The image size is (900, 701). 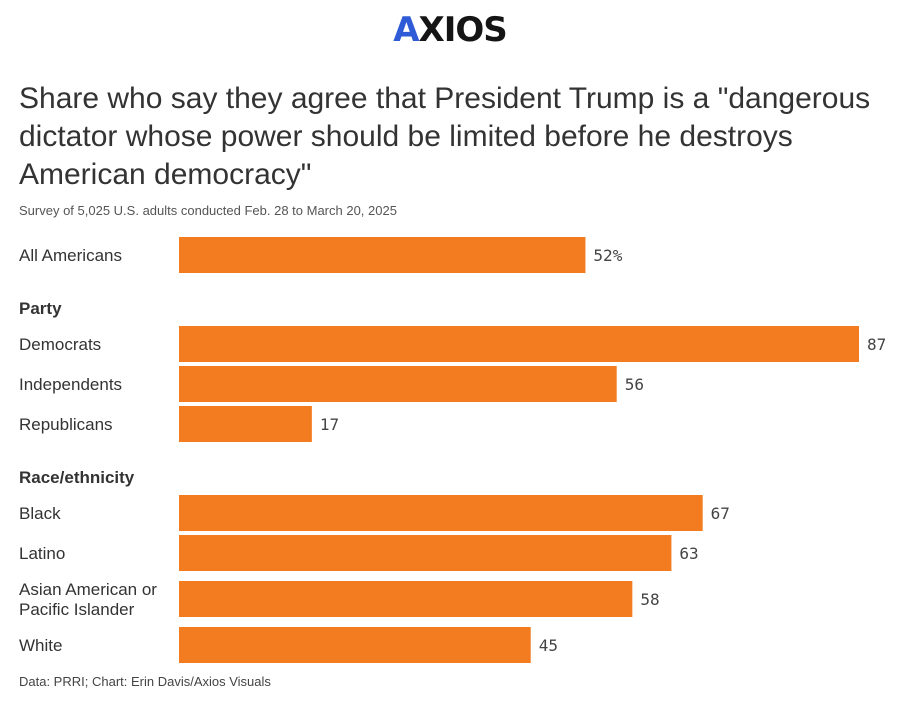 What do you see at coordinates (245, 424) in the screenshot?
I see `bar-republicans` at bounding box center [245, 424].